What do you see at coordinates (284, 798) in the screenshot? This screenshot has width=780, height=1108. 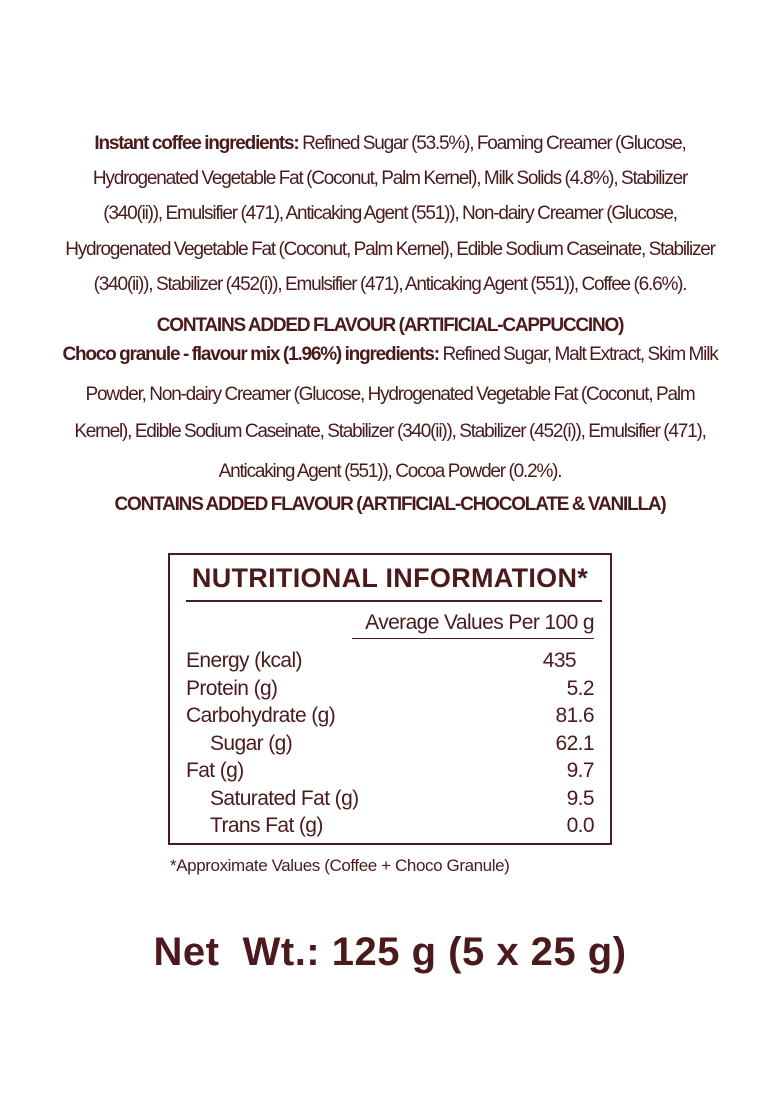 I see `row-label: Saturated Fat (g)` at bounding box center [284, 798].